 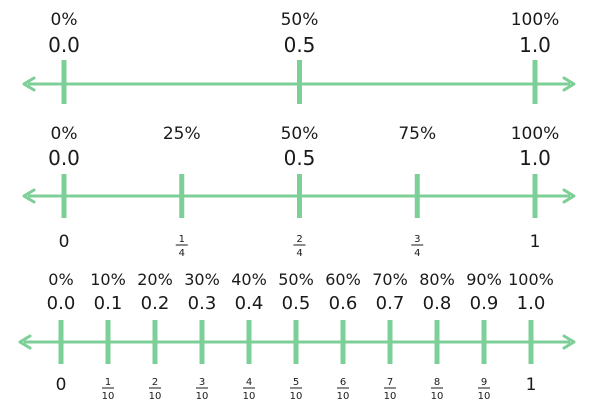 What do you see at coordinates (390, 389) in the screenshot?
I see `fraction-label: 710` at bounding box center [390, 389].